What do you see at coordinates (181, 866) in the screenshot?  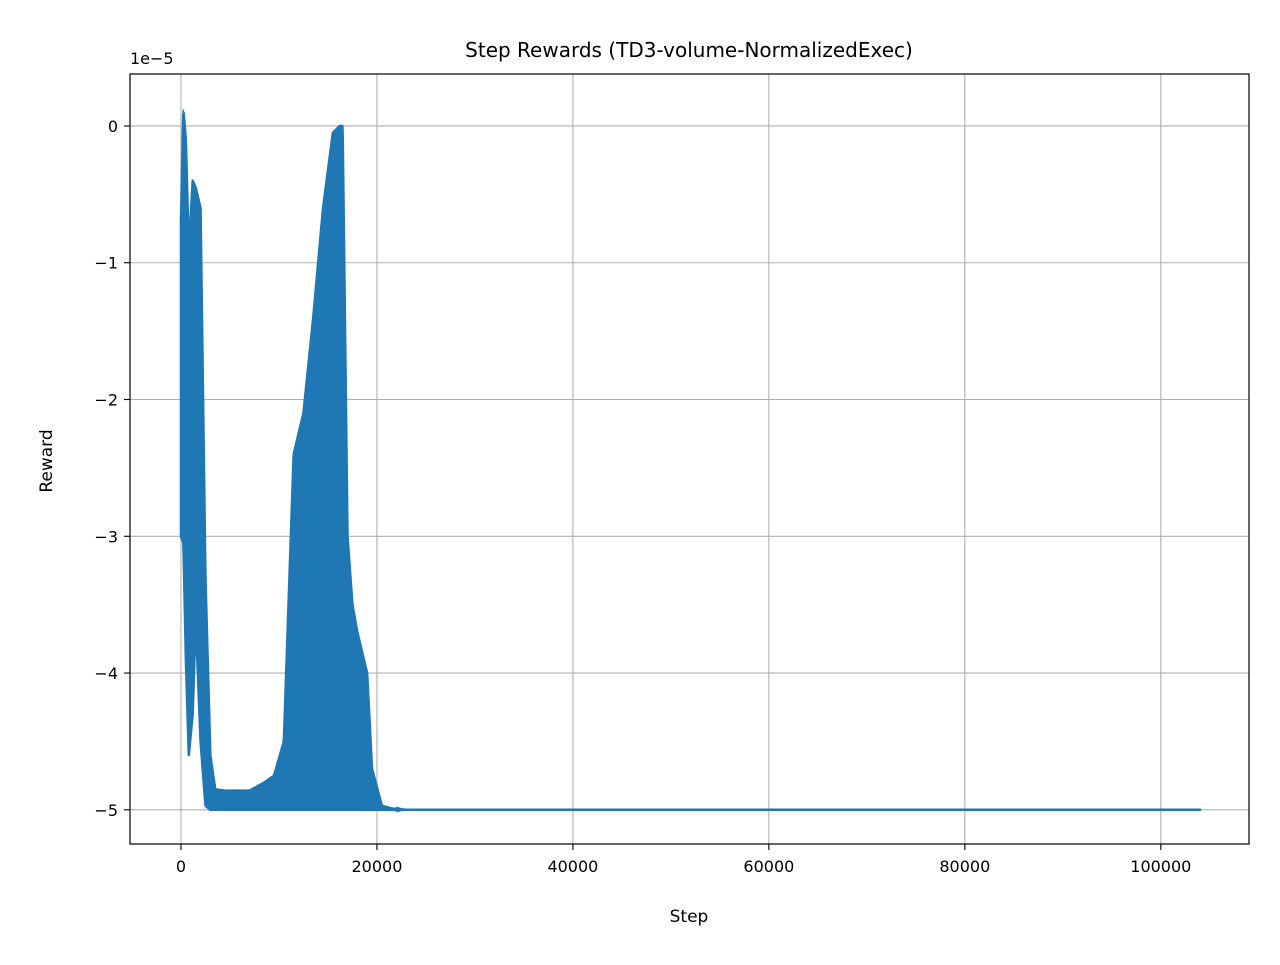 I see `x-tick-label: 0` at bounding box center [181, 866].